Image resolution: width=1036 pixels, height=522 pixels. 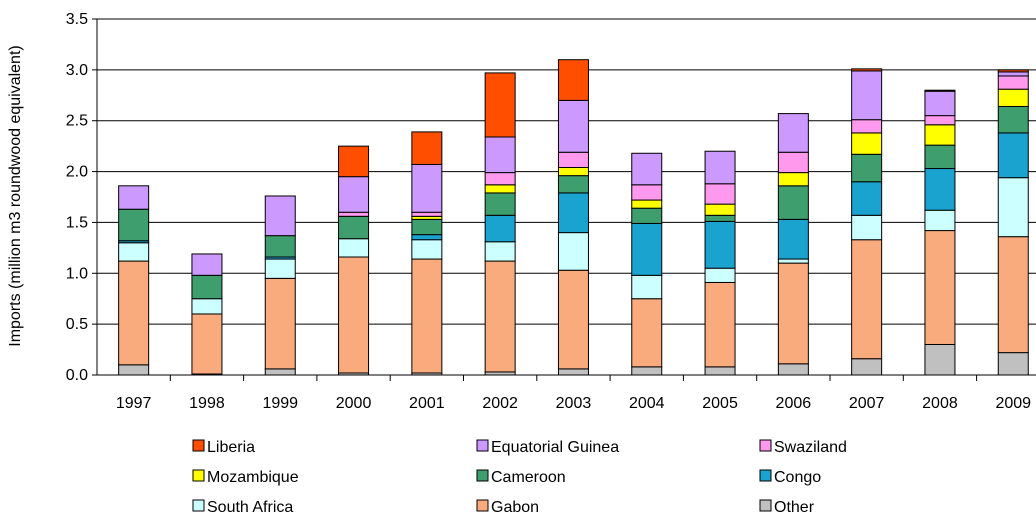 I want to click on bar-segment-other-2003, so click(x=573, y=372).